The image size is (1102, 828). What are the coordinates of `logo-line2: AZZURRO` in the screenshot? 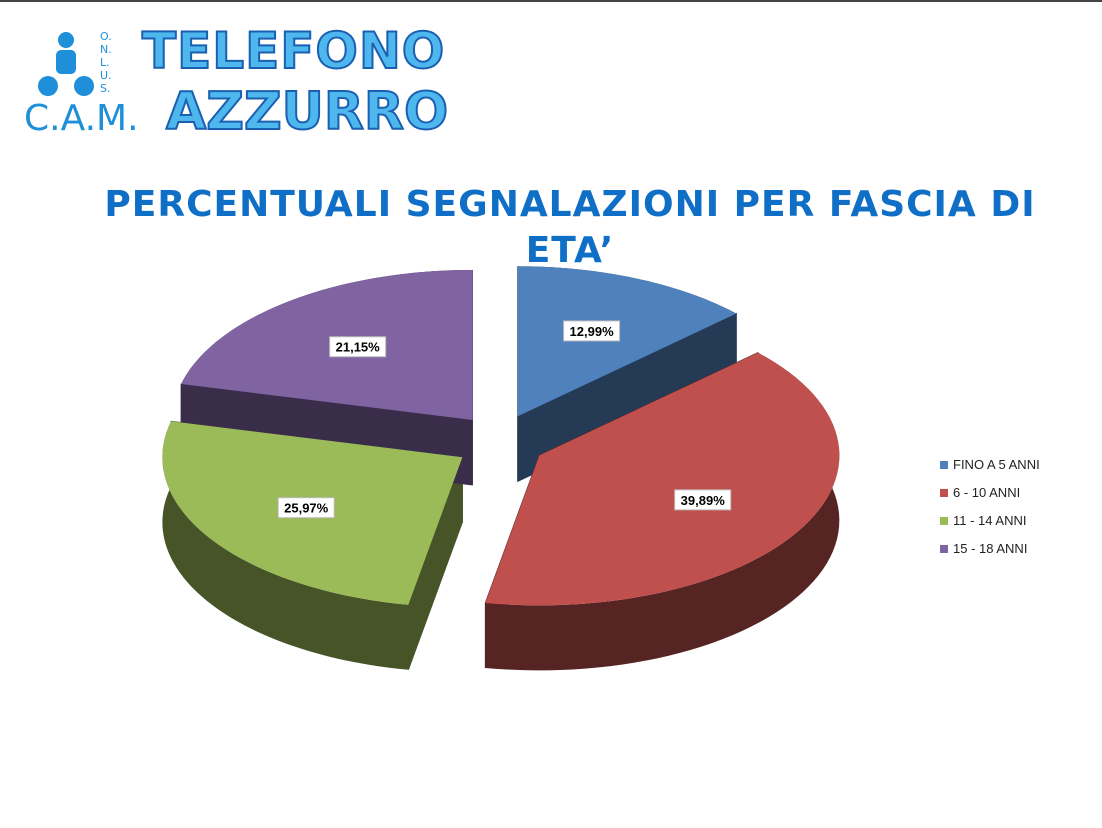 It's located at (307, 112).